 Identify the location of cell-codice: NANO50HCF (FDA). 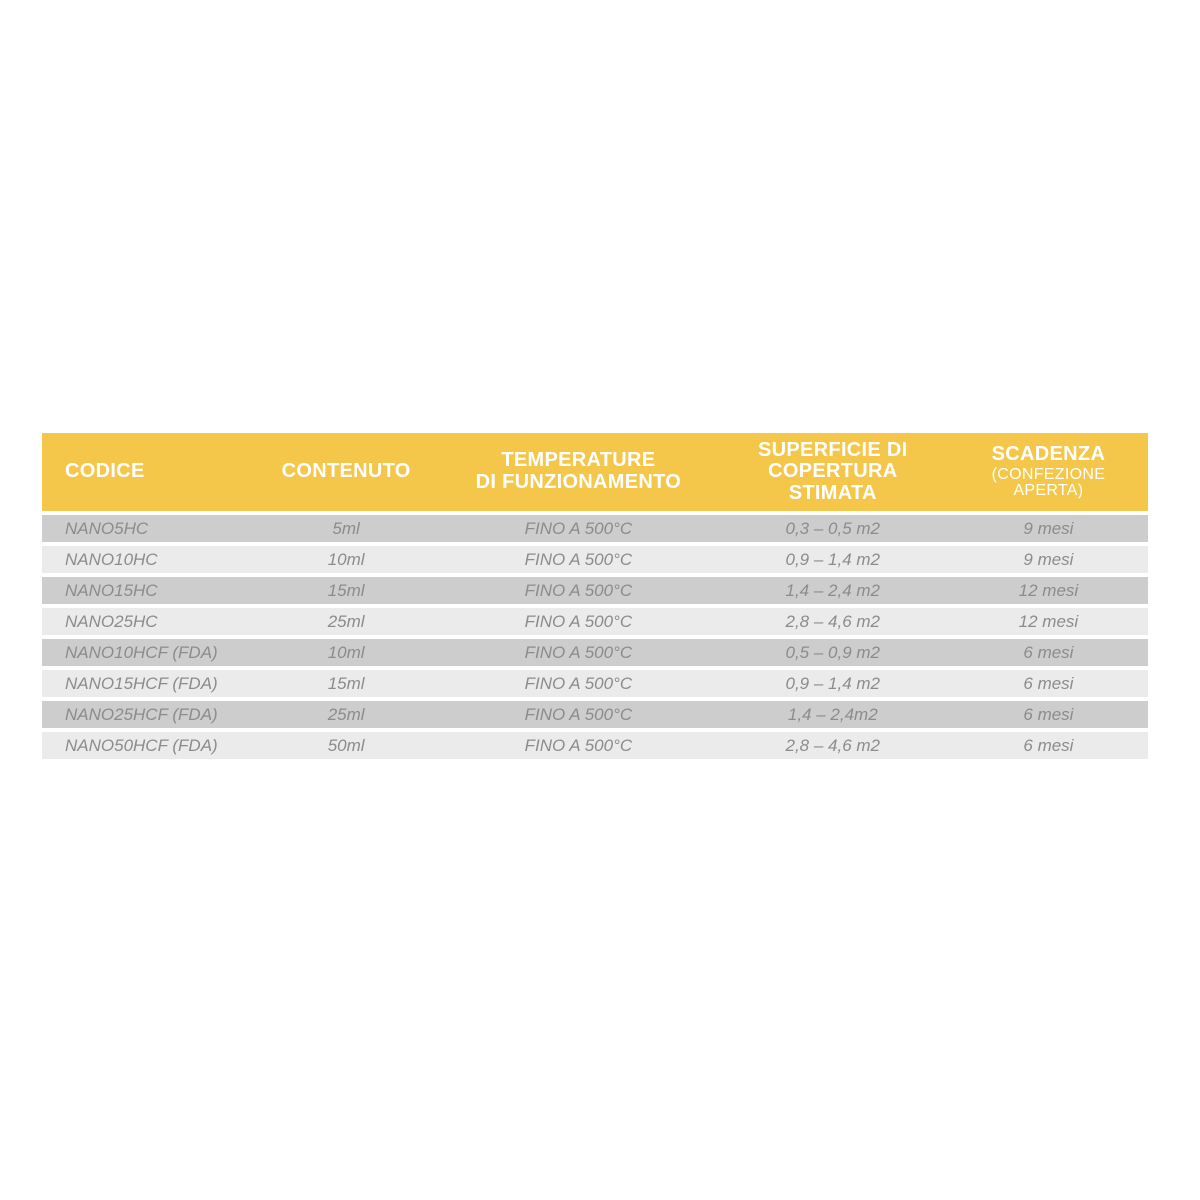
(141, 745).